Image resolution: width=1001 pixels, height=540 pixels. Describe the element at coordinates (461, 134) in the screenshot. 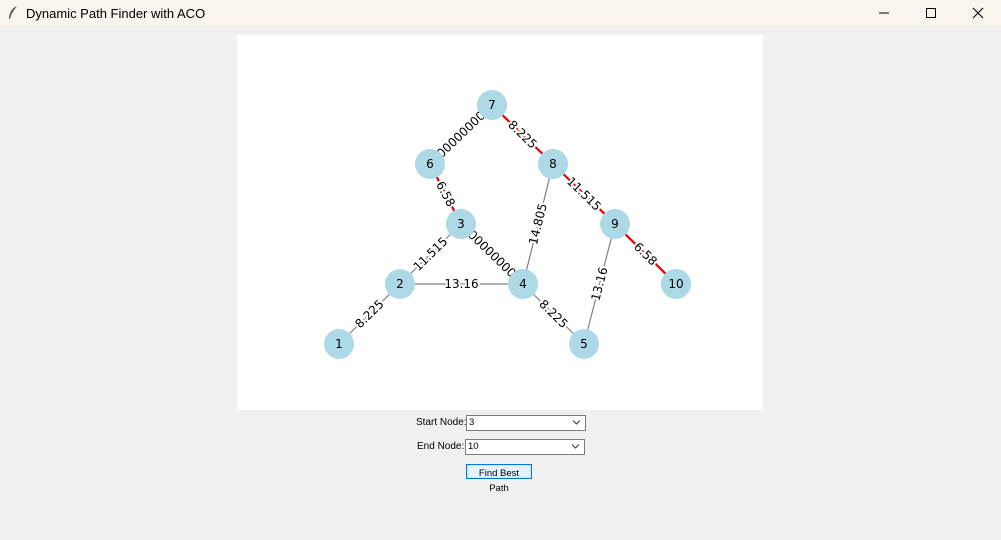

I see `edge-label-6-7: 00000000` at that location.